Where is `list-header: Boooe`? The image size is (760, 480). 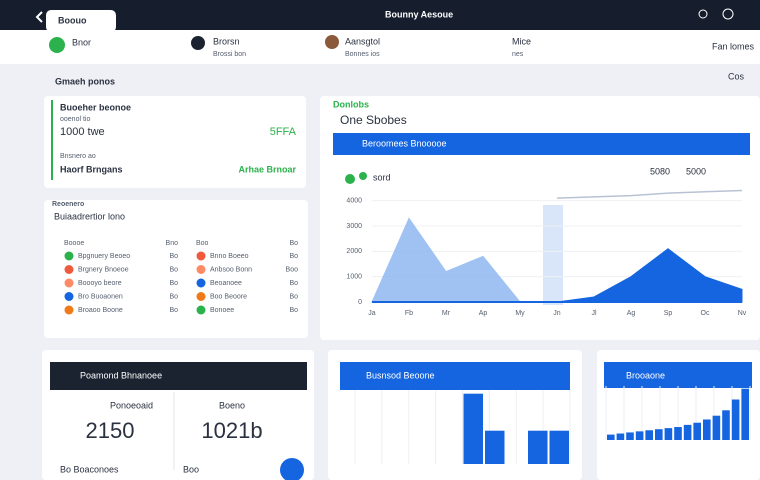
list-header: Boooe is located at coordinates (74, 243).